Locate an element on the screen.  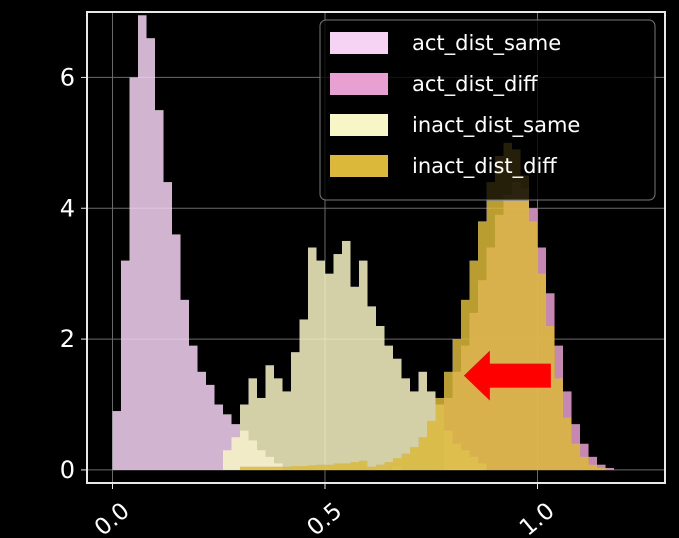
y-tick-label: 6 is located at coordinates (67, 77).